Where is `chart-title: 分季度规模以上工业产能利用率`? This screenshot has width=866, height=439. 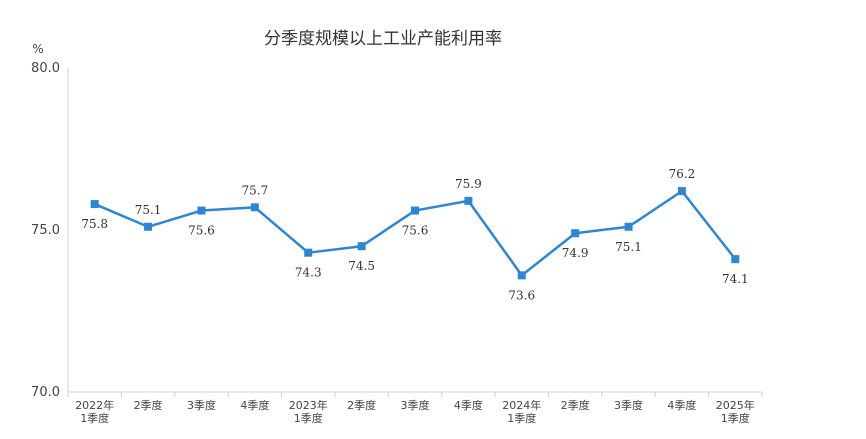
chart-title: 分季度规模以上工业产能利用率 is located at coordinates (383, 39).